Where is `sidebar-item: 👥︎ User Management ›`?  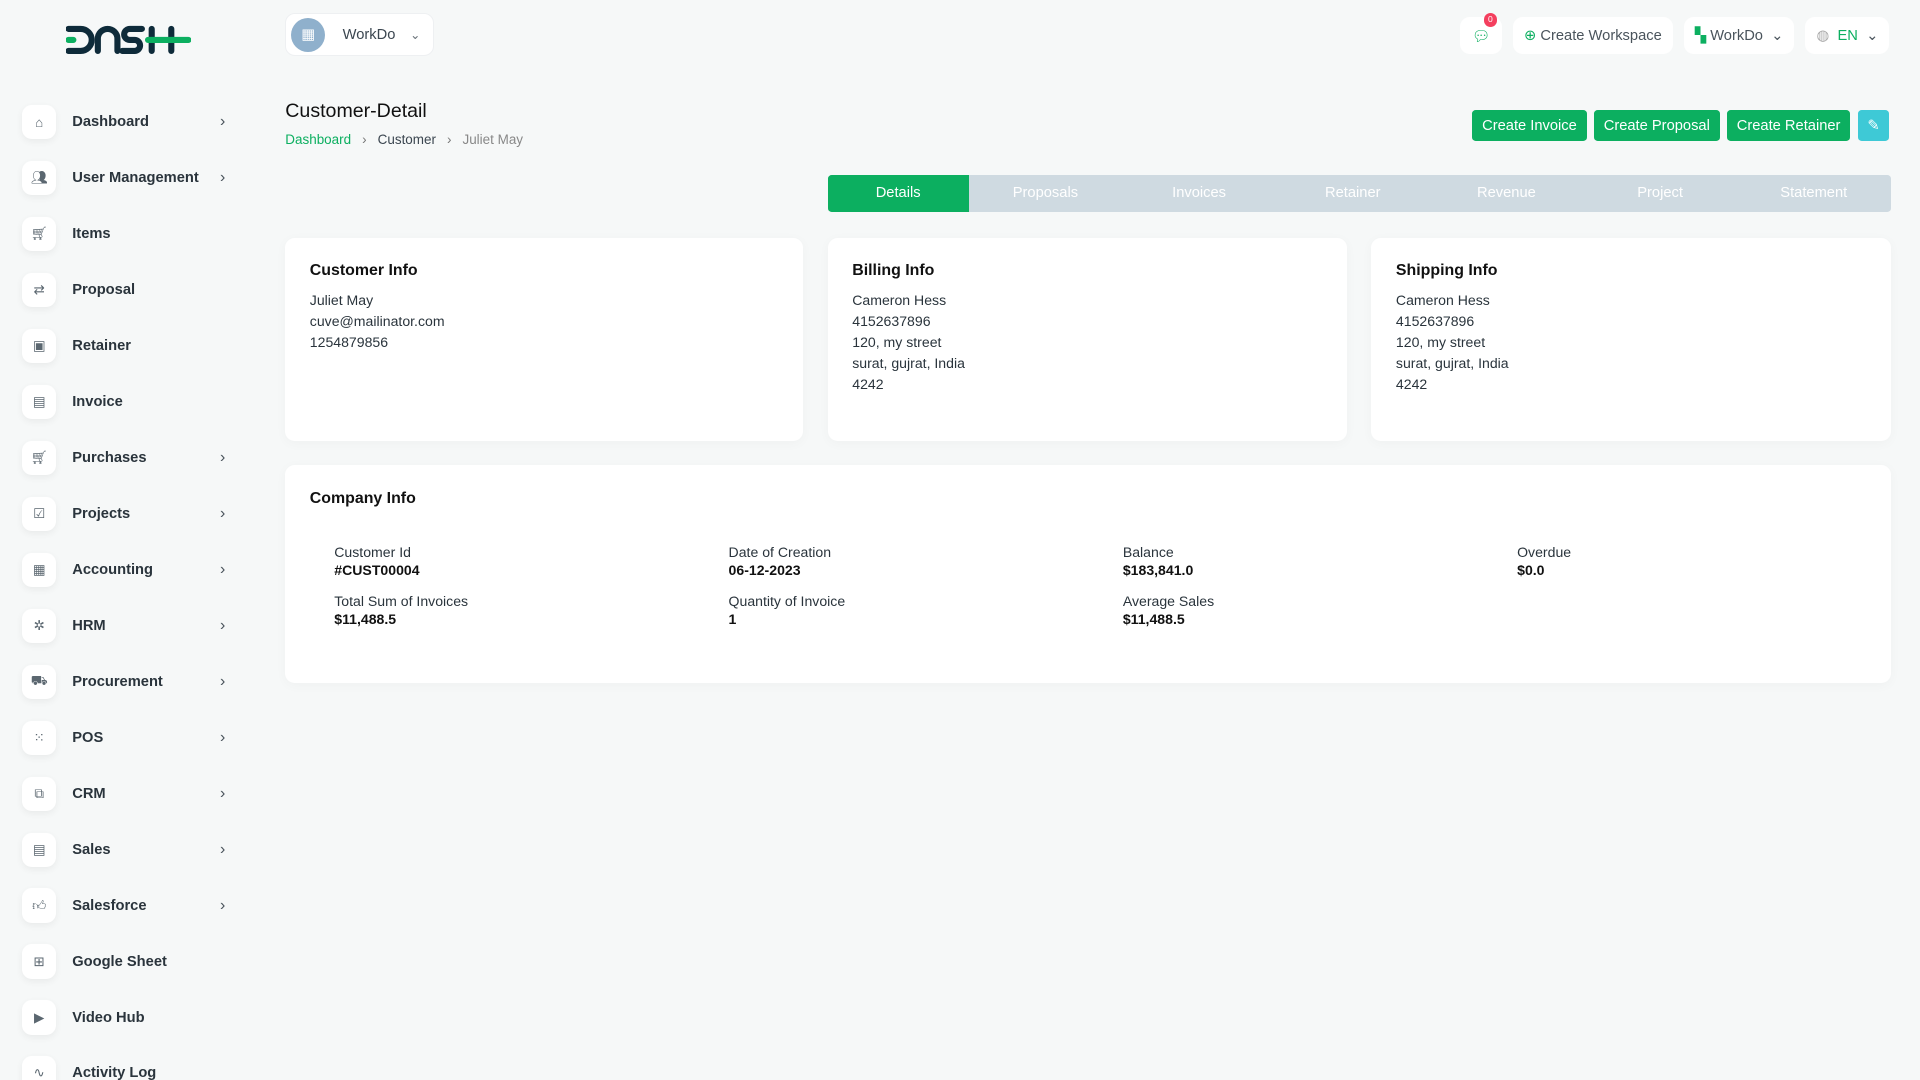 sidebar-item: 👥︎ User Management › is located at coordinates (132, 178).